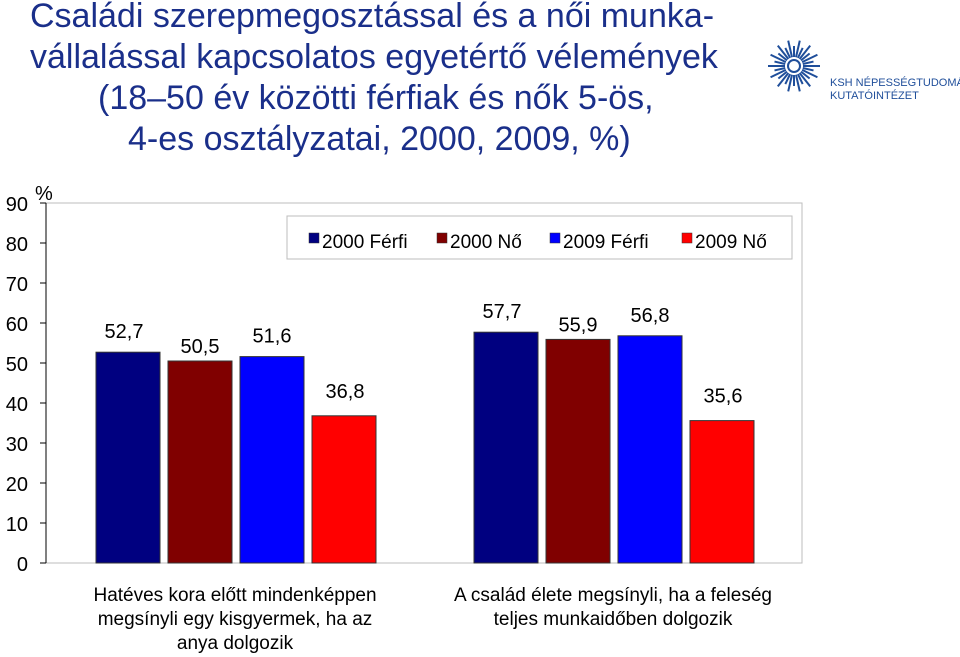 Image resolution: width=960 pixels, height=657 pixels. I want to click on data-label: 56,8, so click(650, 316).